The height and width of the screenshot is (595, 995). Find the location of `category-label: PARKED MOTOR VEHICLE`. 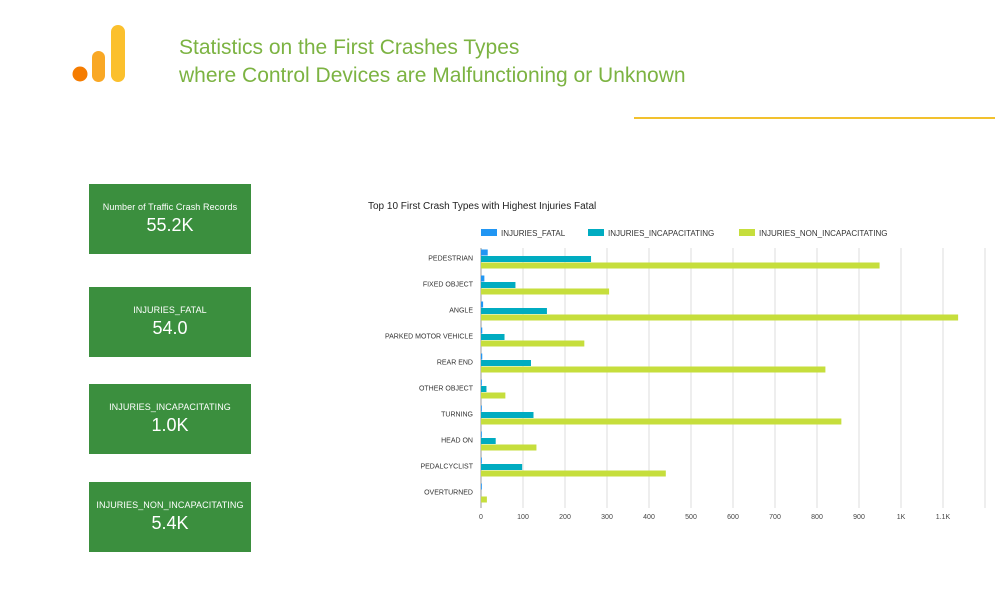

category-label: PARKED MOTOR VEHICLE is located at coordinates (429, 337).